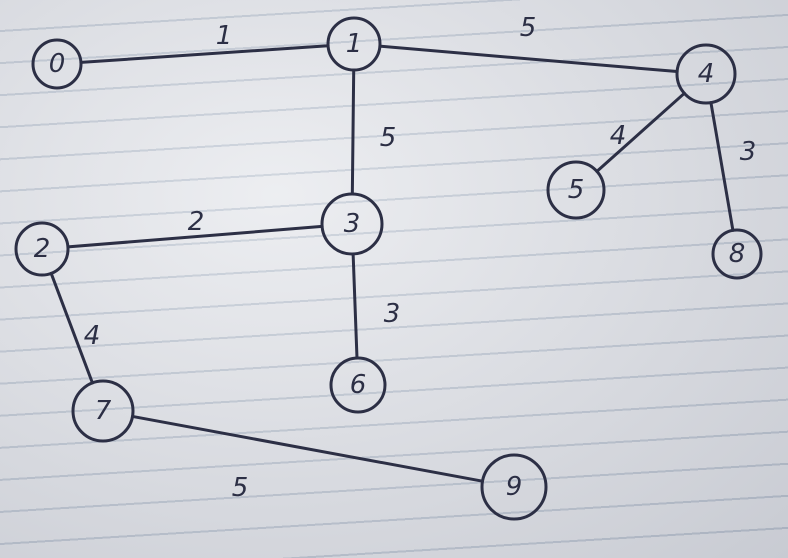 Image resolution: width=788 pixels, height=558 pixels. I want to click on node-7-label: 7, so click(103, 411).